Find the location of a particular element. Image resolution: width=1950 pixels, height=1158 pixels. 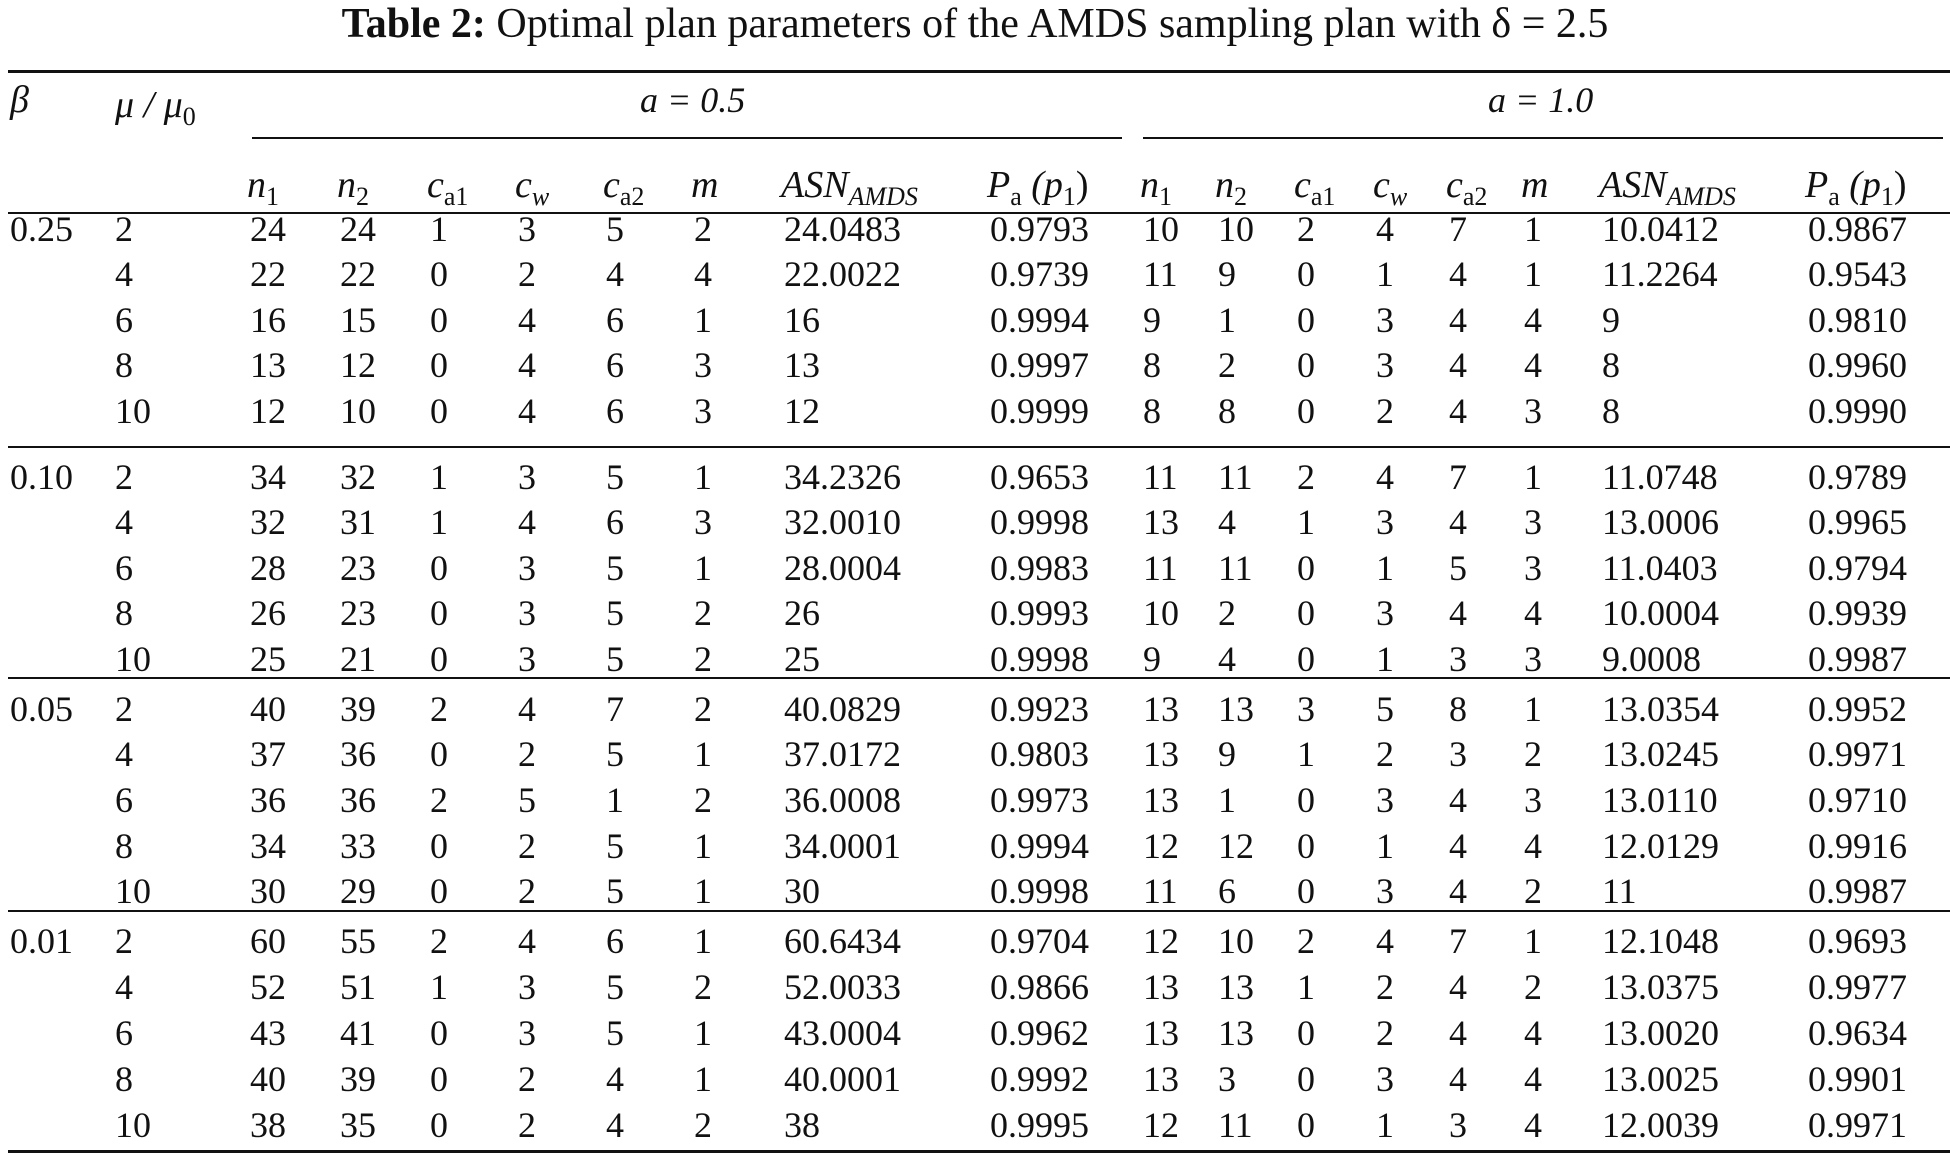

cell-a05: 0.9998 is located at coordinates (1039, 522).